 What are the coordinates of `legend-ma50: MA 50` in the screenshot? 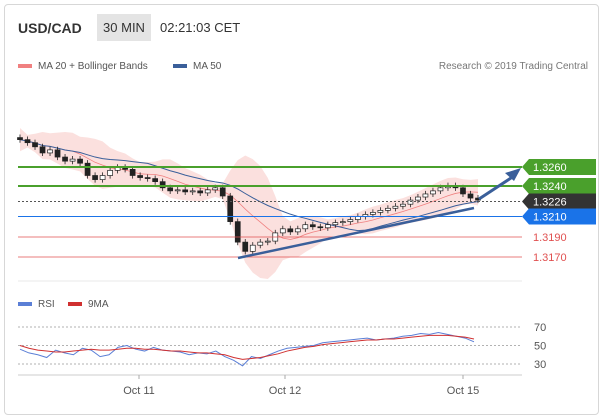 It's located at (197, 66).